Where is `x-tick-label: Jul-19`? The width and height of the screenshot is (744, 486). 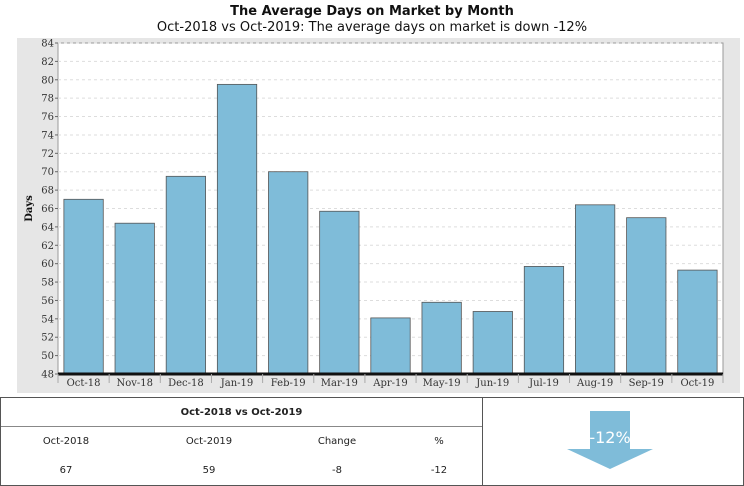
x-tick-label: Jul-19 is located at coordinates (543, 383).